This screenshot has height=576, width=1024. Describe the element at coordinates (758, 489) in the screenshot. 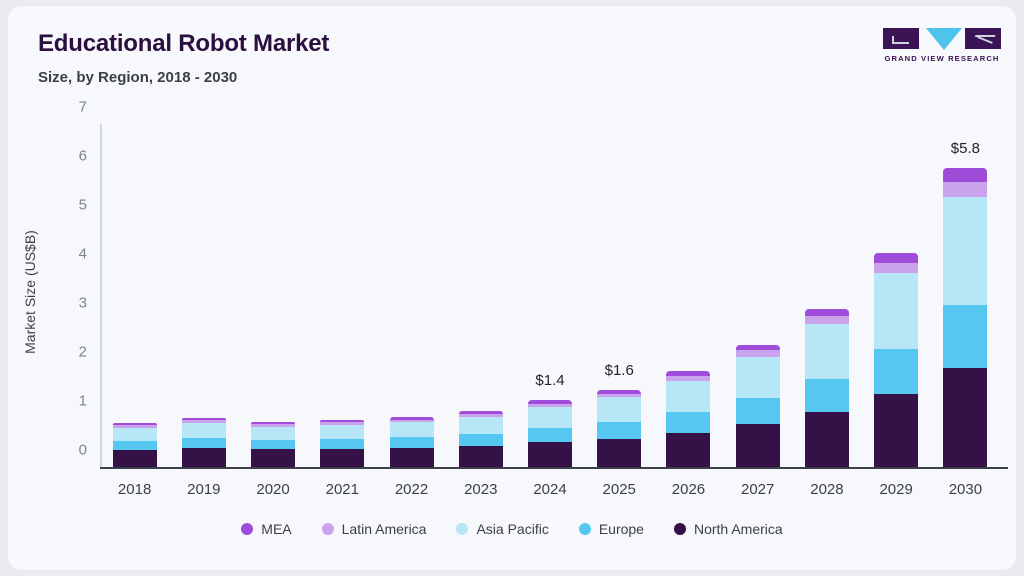

I see `x-axis-tick-label: 2027` at that location.